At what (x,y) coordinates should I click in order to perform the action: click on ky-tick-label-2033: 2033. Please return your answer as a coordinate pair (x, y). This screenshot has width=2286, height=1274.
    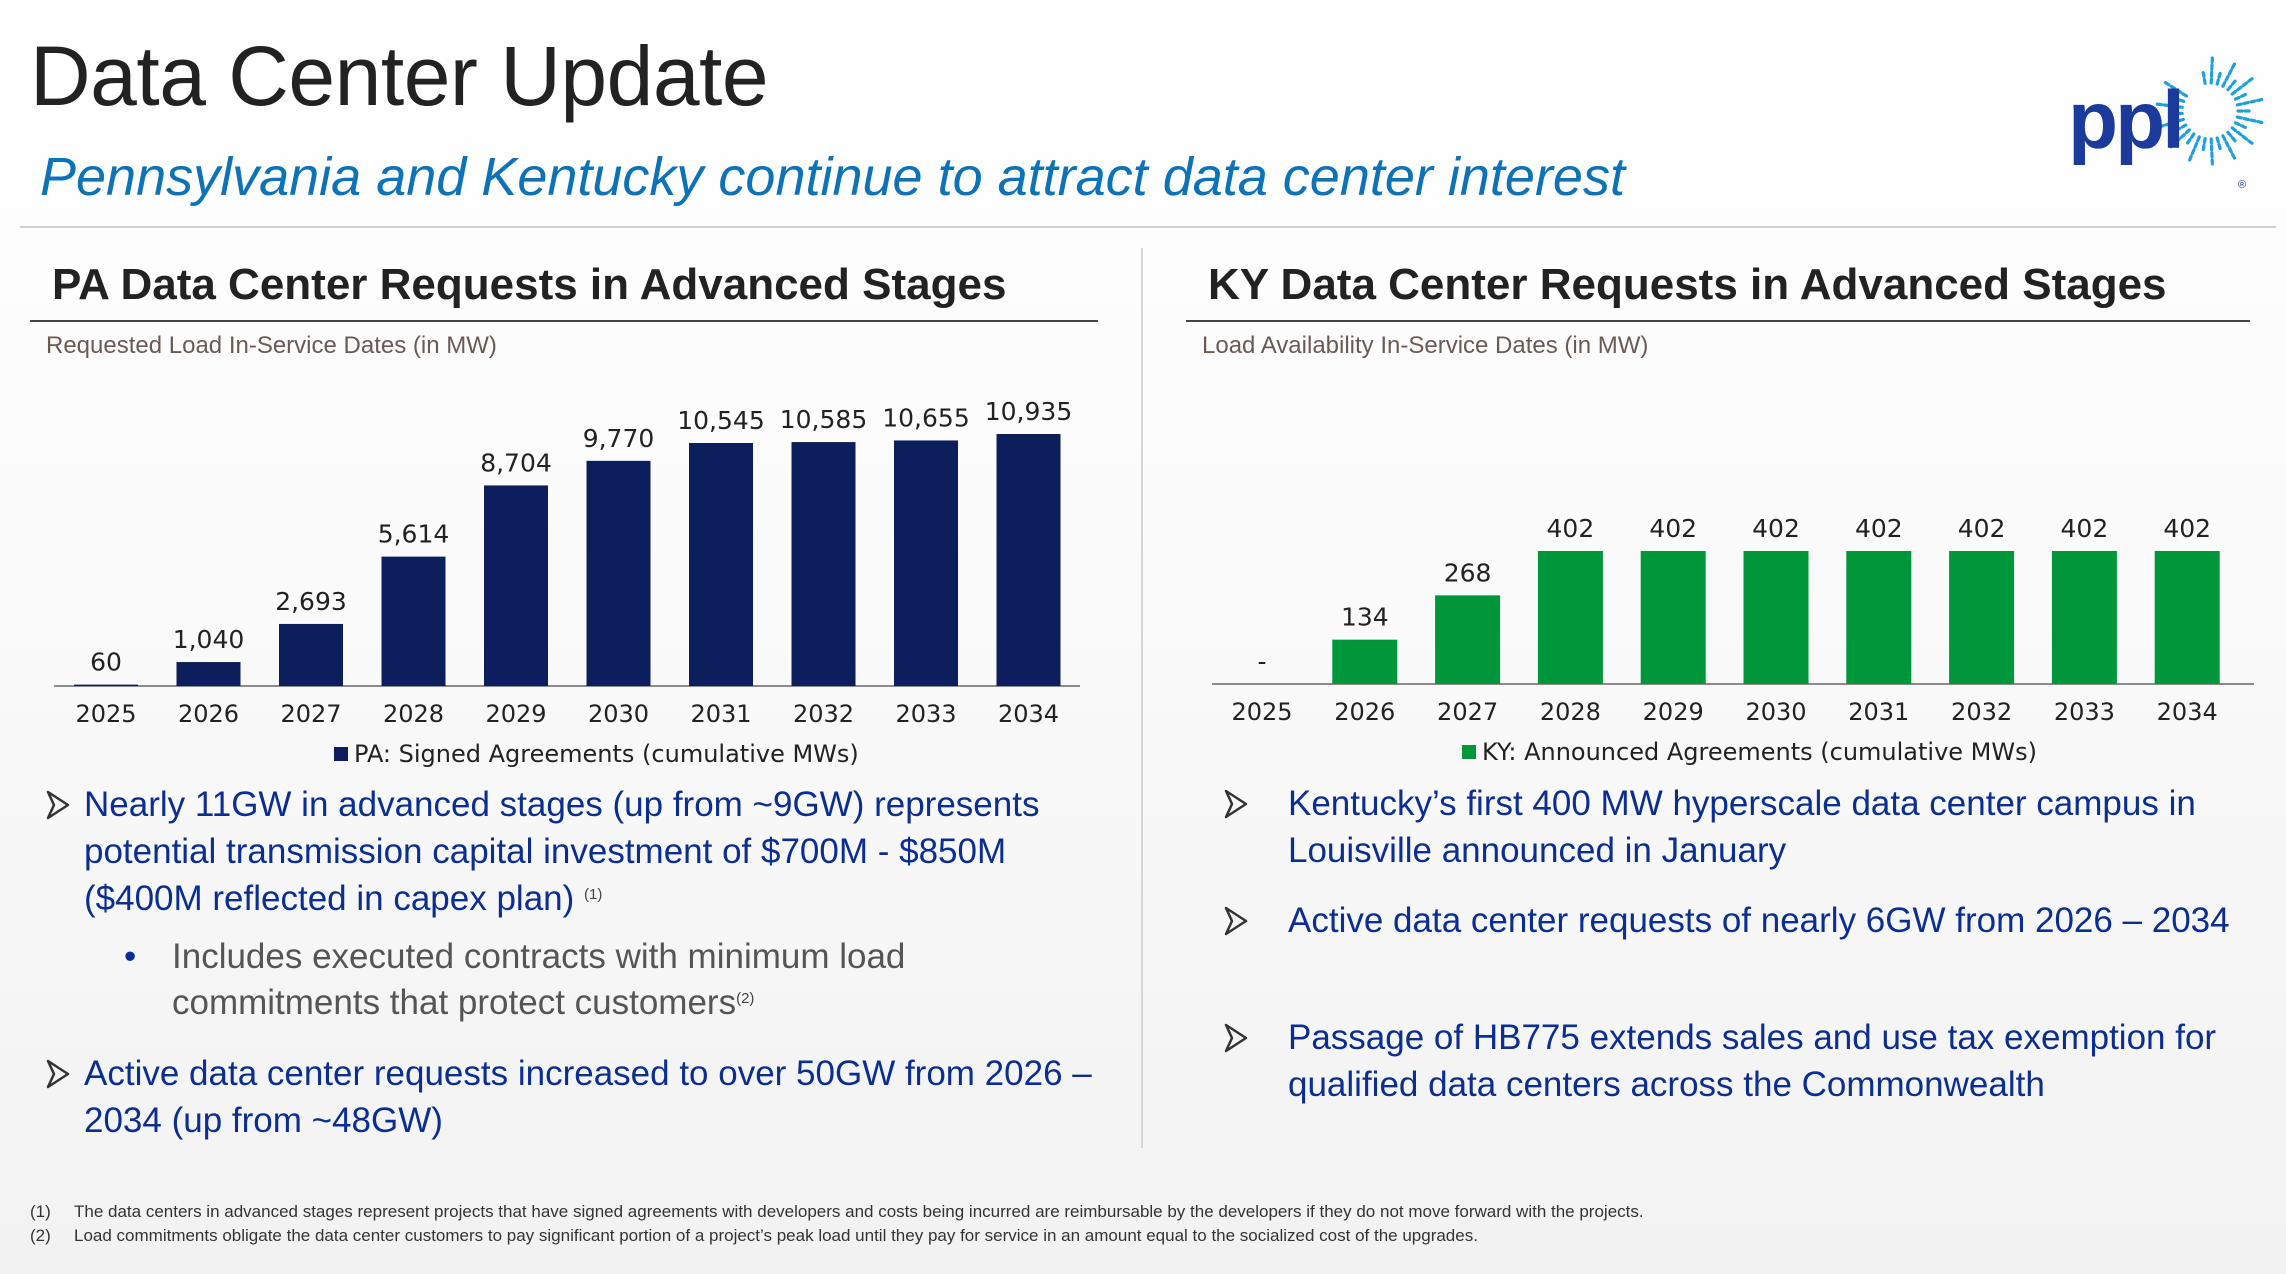
    Looking at the image, I should click on (2084, 712).